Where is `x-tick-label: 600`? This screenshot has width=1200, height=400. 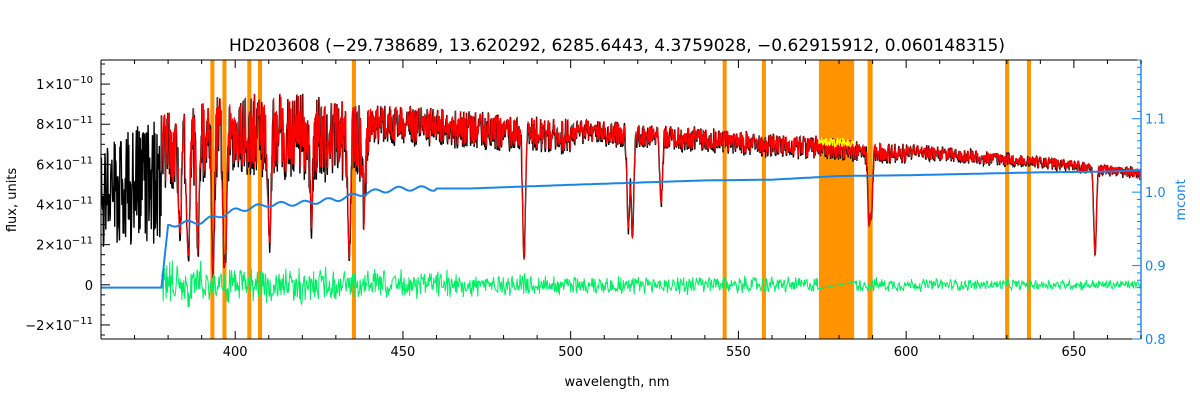
x-tick-label: 600 is located at coordinates (906, 352).